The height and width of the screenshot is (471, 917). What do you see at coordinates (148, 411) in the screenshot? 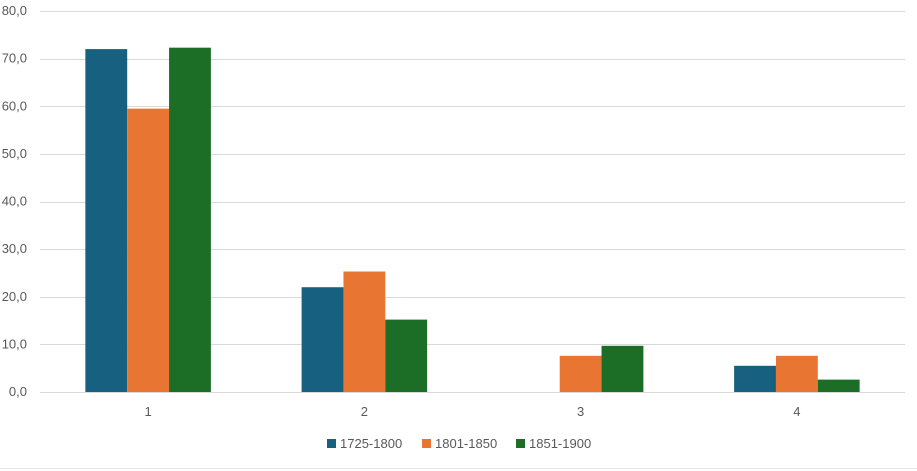
I see `x-tick-label: 1` at bounding box center [148, 411].